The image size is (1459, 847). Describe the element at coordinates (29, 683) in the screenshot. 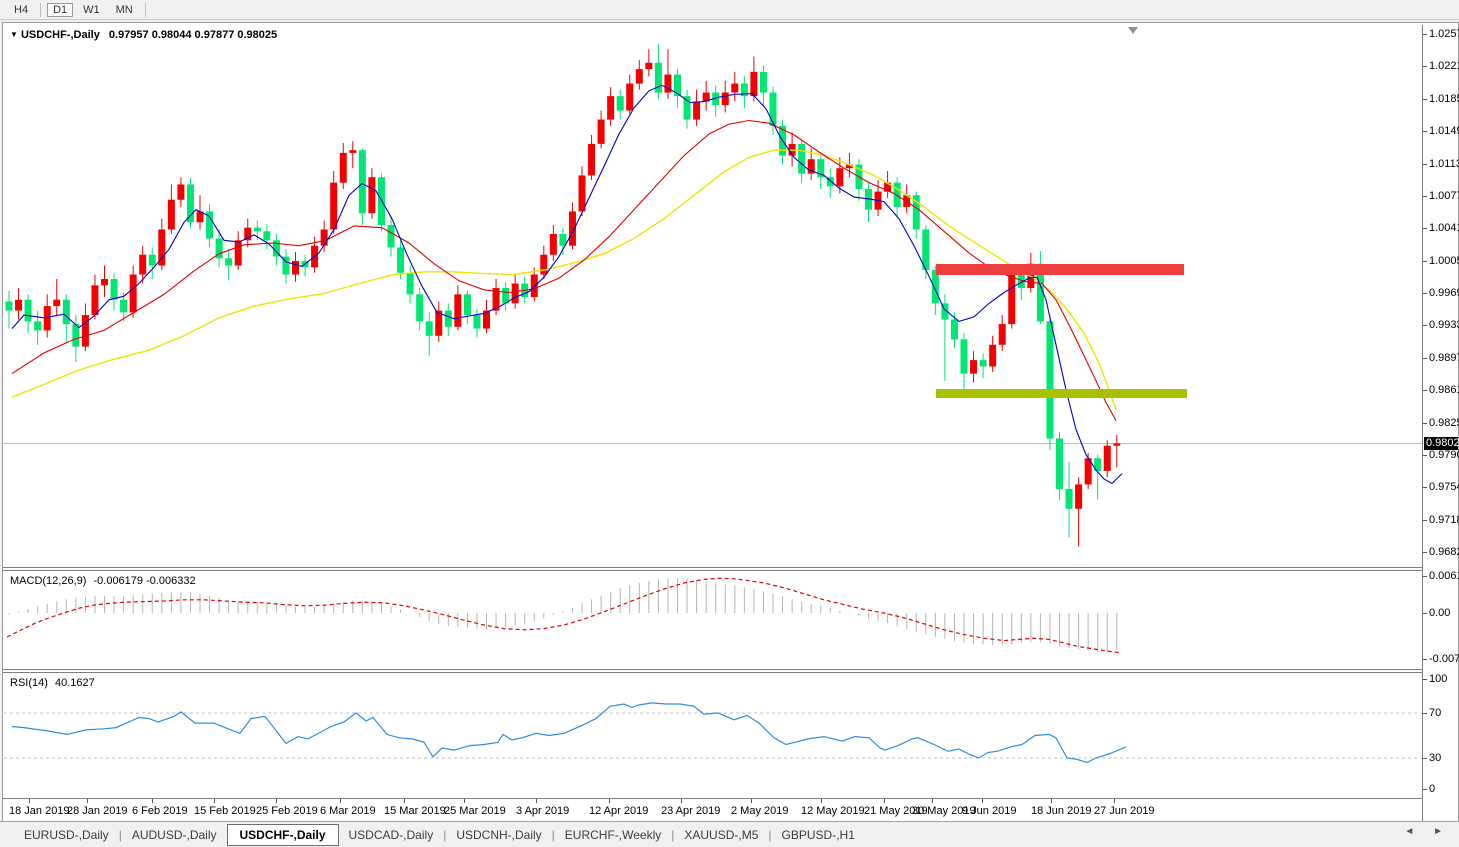

I see `rsi-name: RSI(14)` at that location.